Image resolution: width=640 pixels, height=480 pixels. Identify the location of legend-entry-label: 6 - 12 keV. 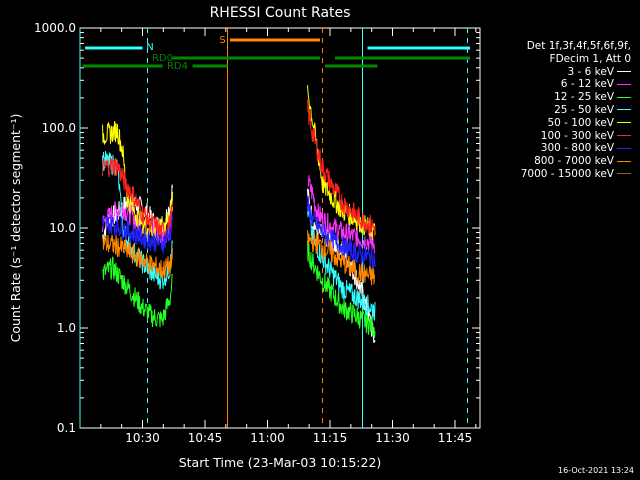
(587, 84).